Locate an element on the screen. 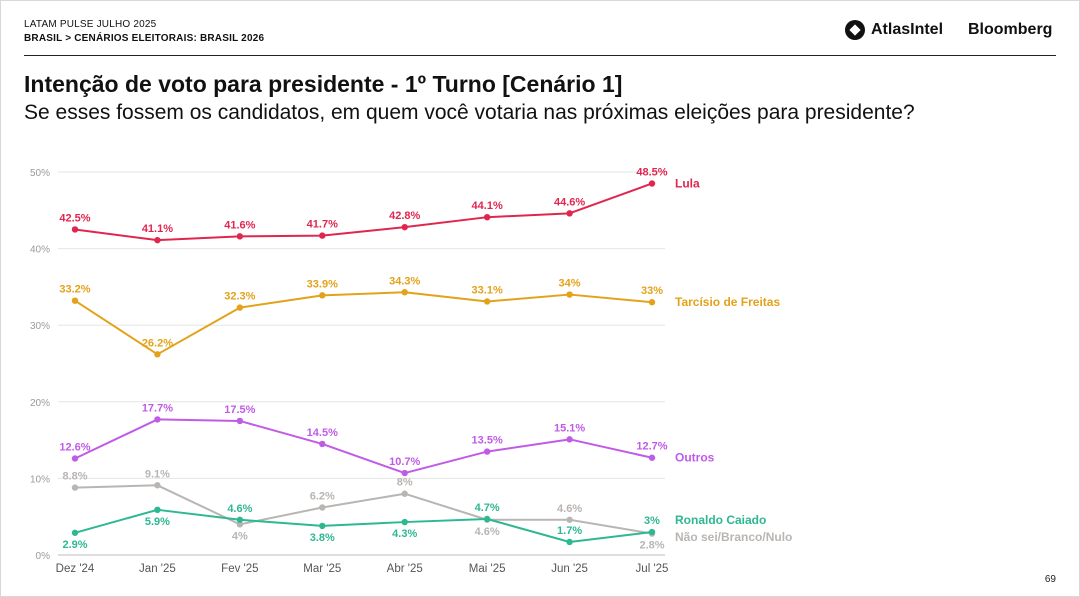 Image resolution: width=1080 pixels, height=597 pixels. y-tick-label: 20% is located at coordinates (40, 403).